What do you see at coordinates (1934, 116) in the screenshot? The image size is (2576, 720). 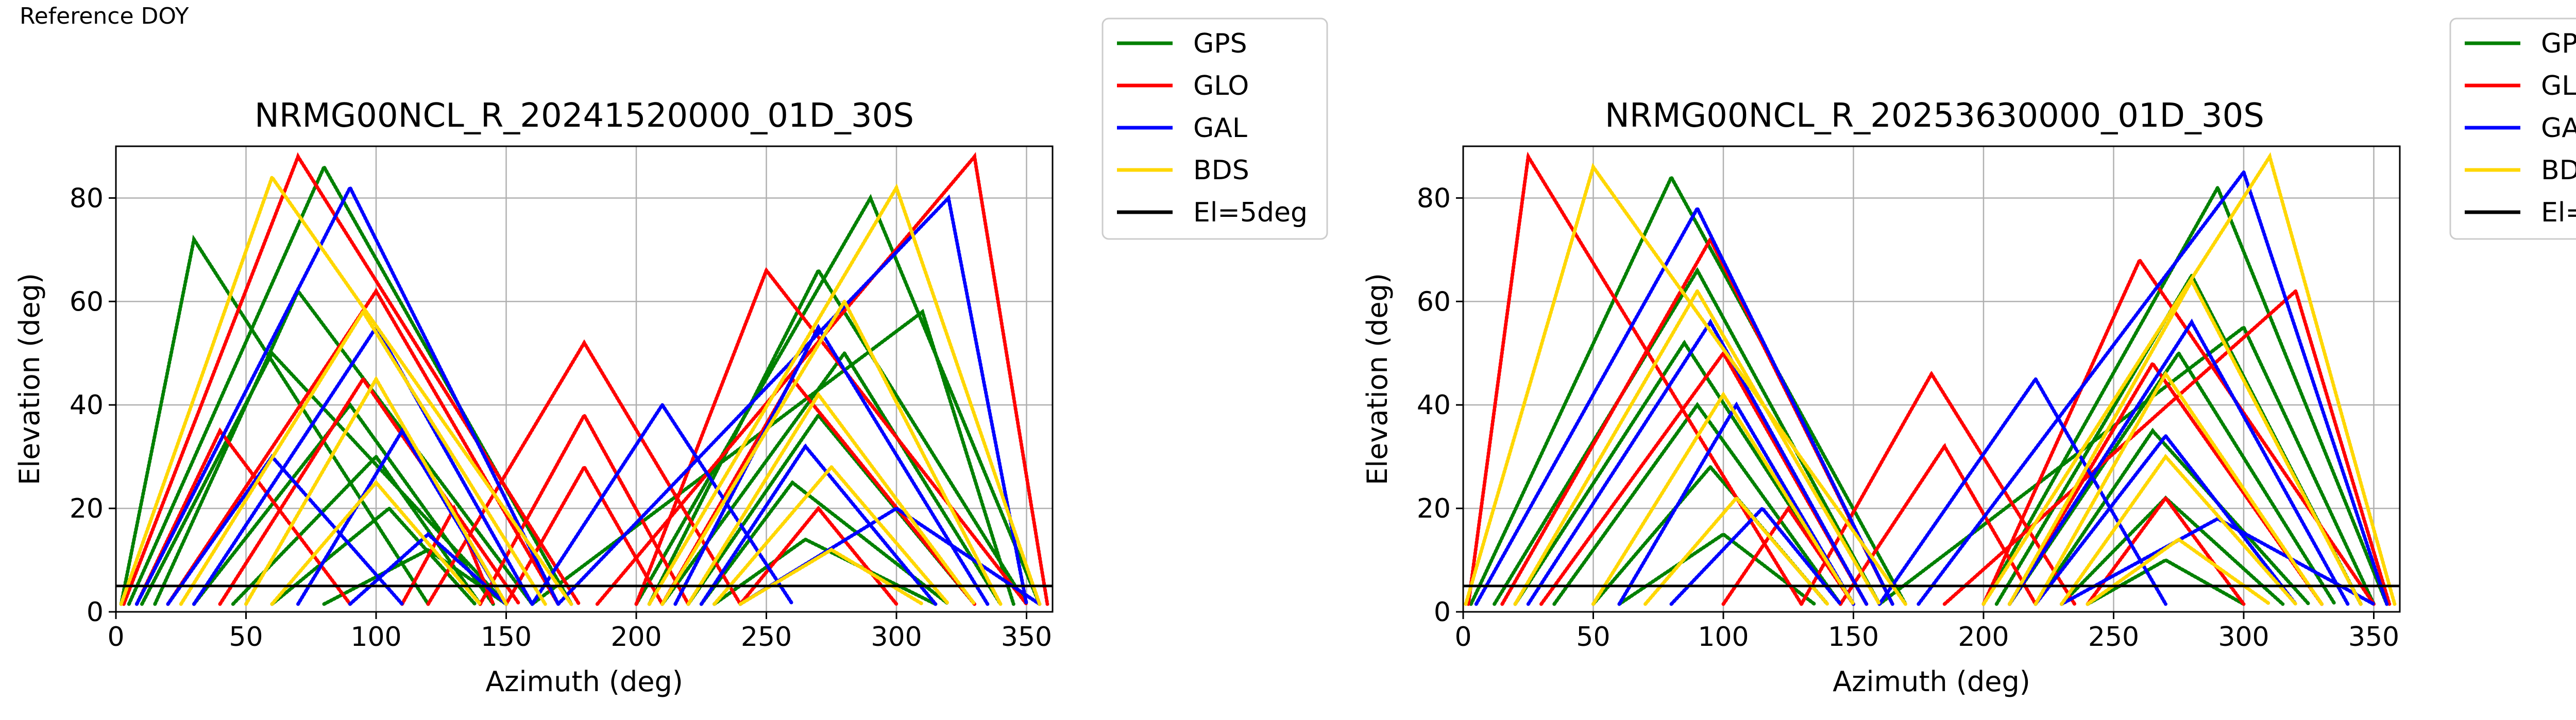 I see `chart-title: NRMG00NCL_R_20253630000_01D_30S` at bounding box center [1934, 116].